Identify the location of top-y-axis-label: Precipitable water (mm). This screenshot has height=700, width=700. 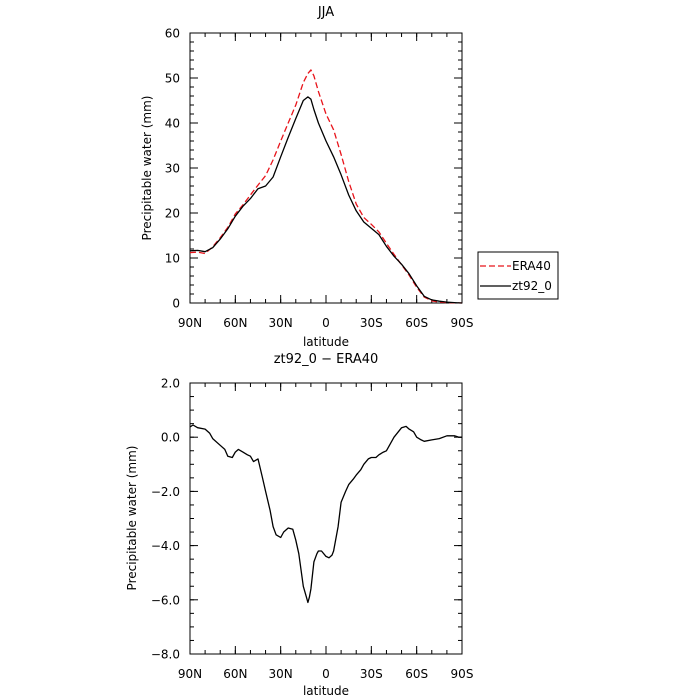
(147, 168).